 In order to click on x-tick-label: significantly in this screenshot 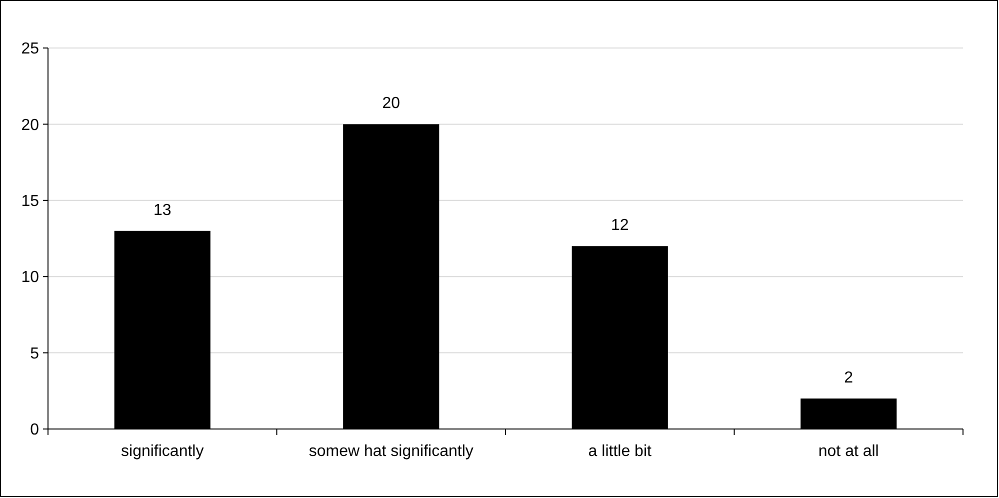, I will do `click(162, 451)`.